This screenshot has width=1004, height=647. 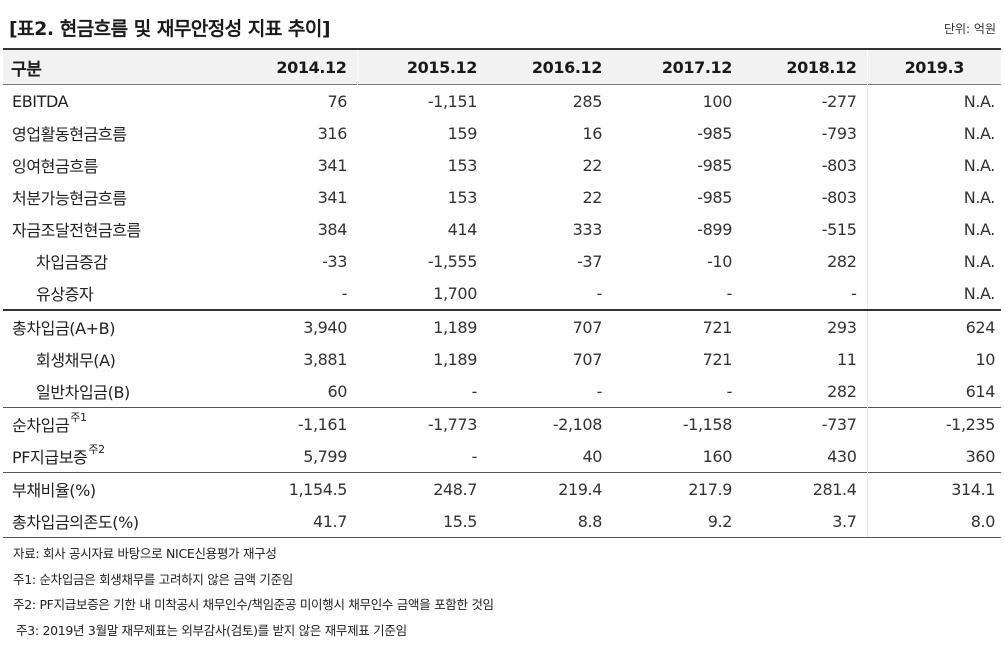 I want to click on cell: 248.7, so click(x=422, y=488).